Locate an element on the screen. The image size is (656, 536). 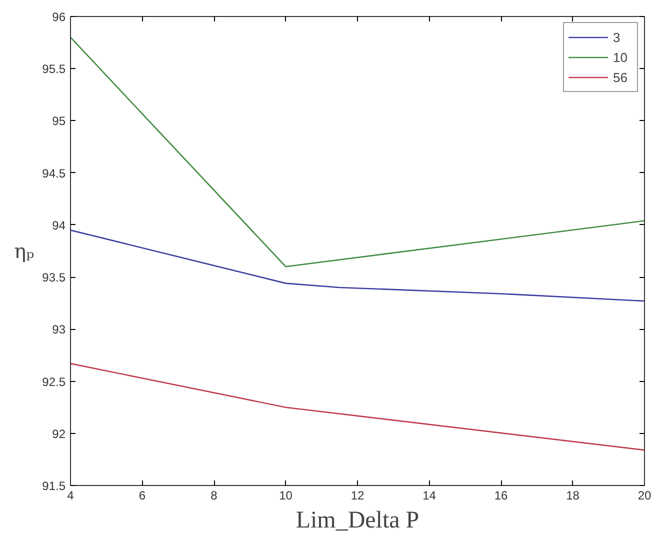
y-tick-label: 96 is located at coordinates (59, 17).